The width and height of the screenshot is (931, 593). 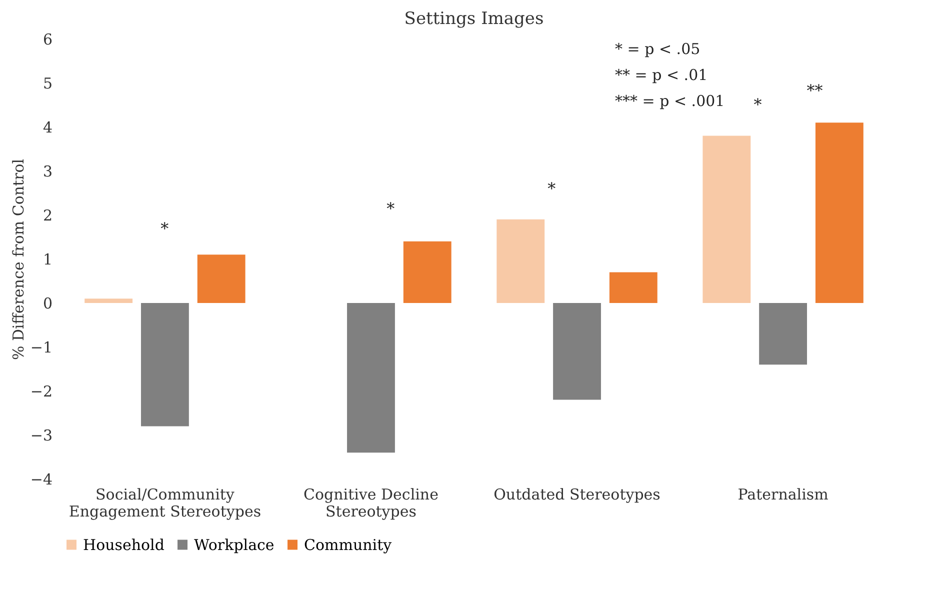 What do you see at coordinates (47, 83) in the screenshot?
I see `y-tick-label: 5` at bounding box center [47, 83].